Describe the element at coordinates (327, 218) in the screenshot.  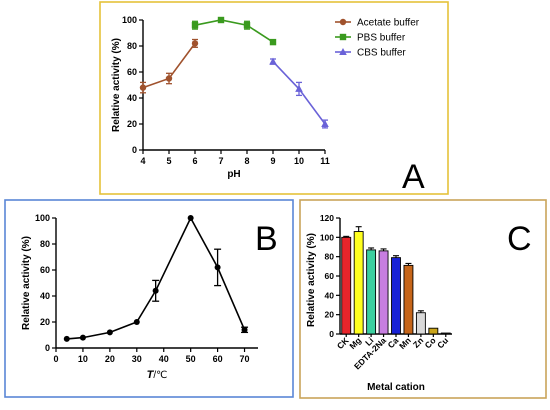
I see `c-y-tick-label: 120` at that location.